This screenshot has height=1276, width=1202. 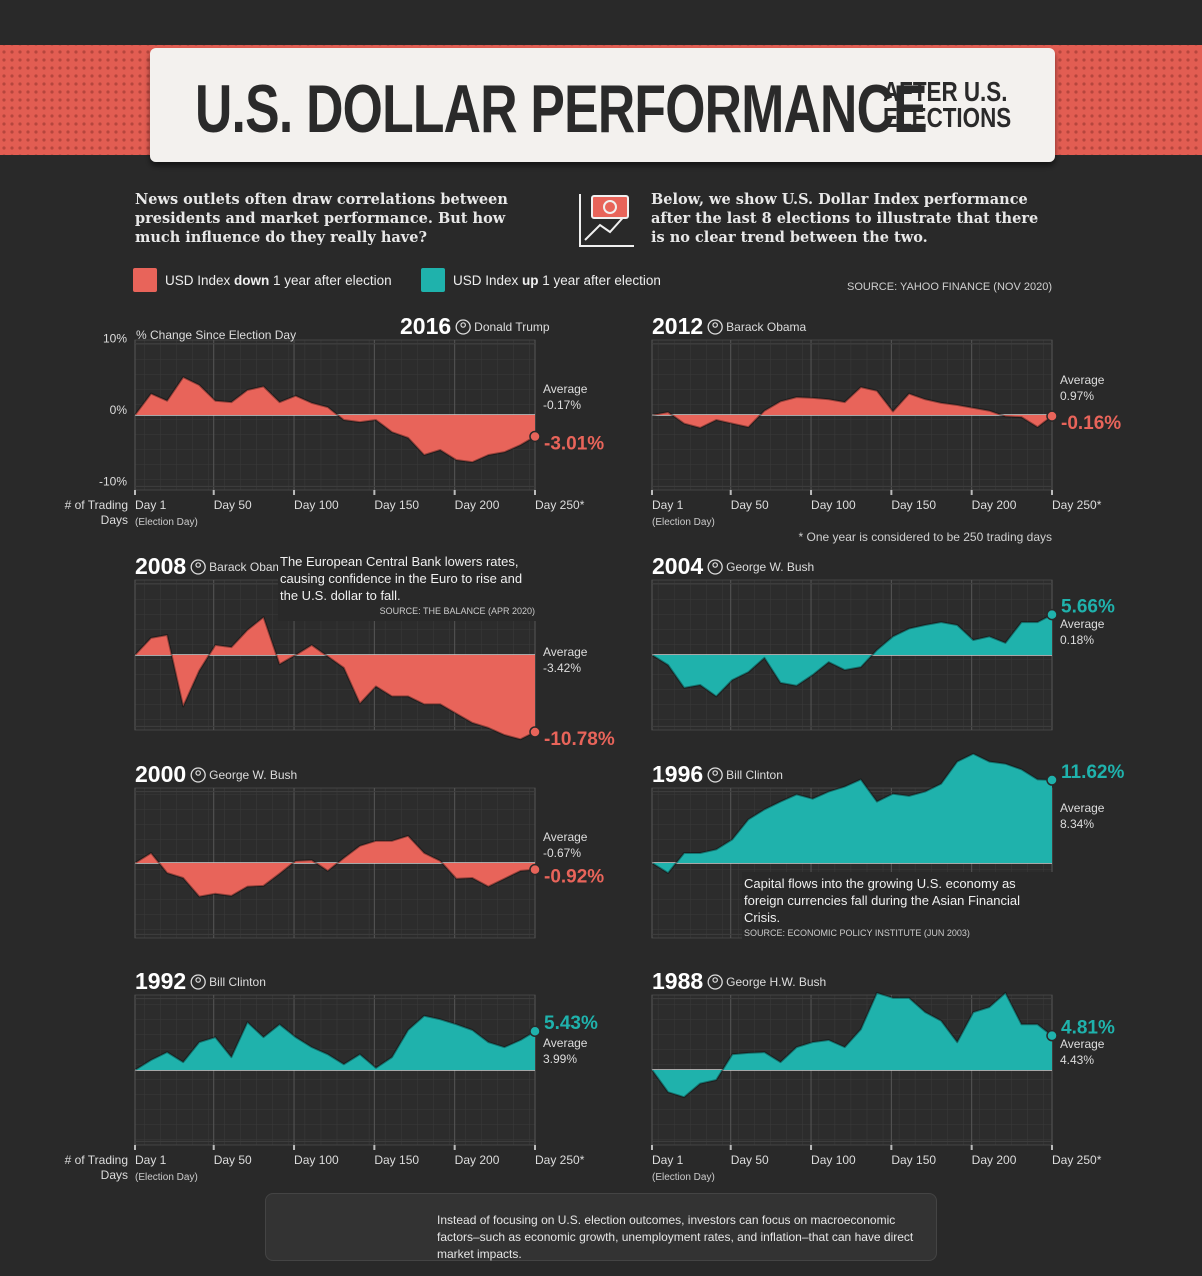 I want to click on average-value: -0.17%, so click(x=562, y=405).